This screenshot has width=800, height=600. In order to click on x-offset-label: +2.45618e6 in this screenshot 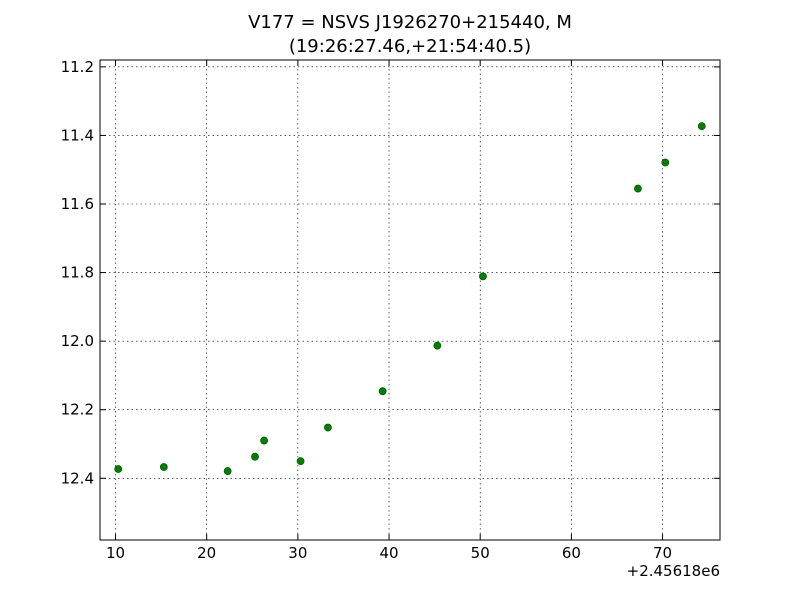, I will do `click(673, 571)`.